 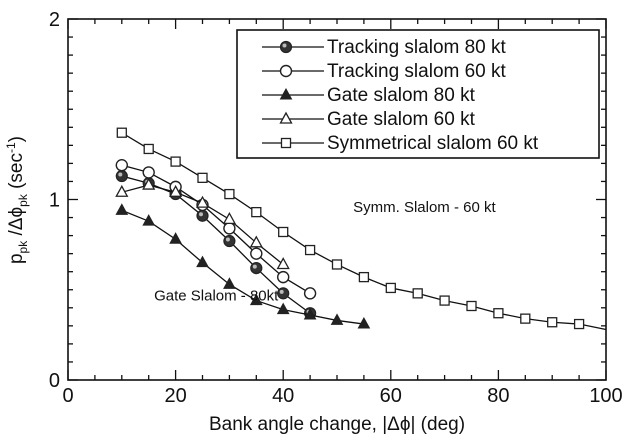 What do you see at coordinates (401, 119) in the screenshot?
I see `legend-label-gate-60: Gate slalom 60 kt` at bounding box center [401, 119].